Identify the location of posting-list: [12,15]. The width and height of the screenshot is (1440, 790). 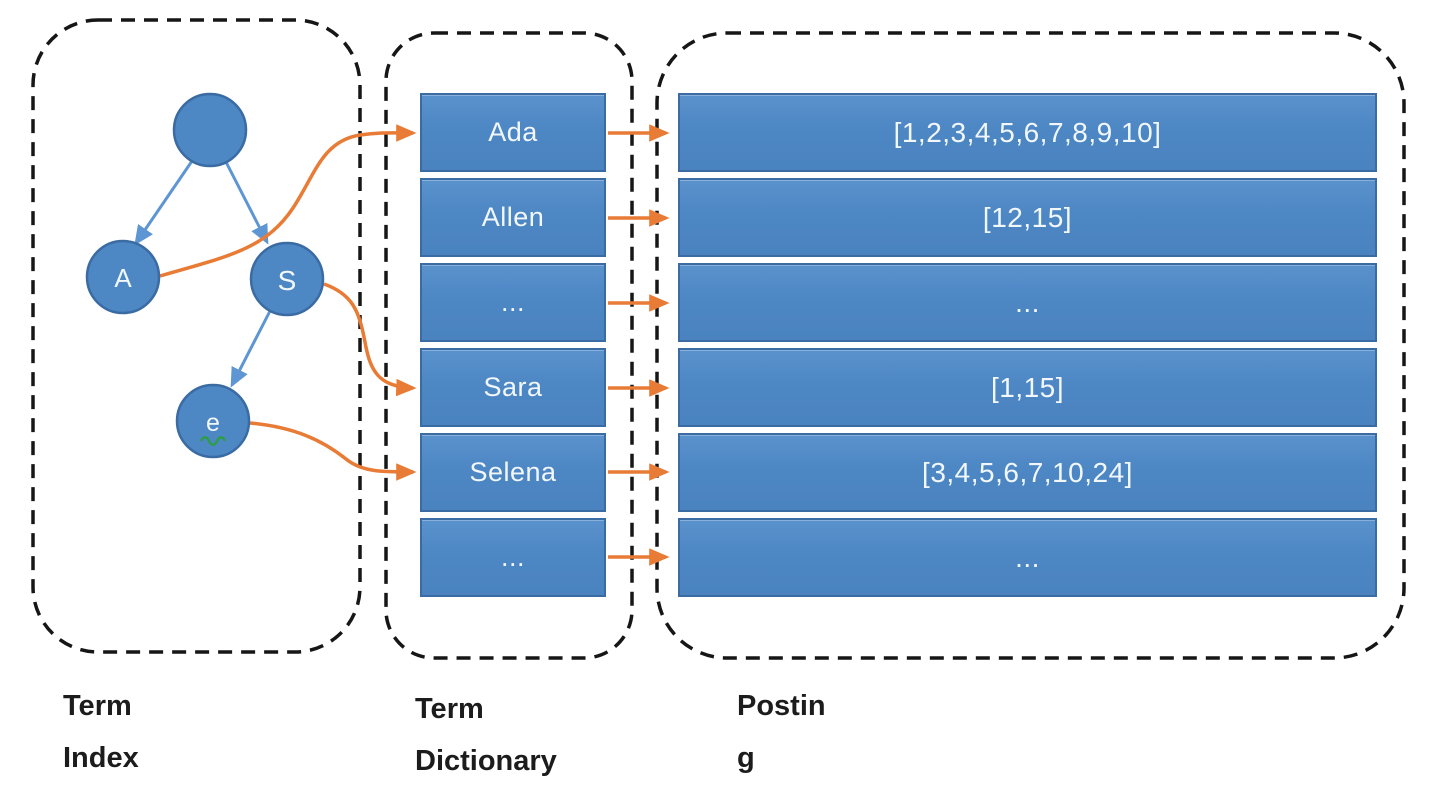
(1027, 217).